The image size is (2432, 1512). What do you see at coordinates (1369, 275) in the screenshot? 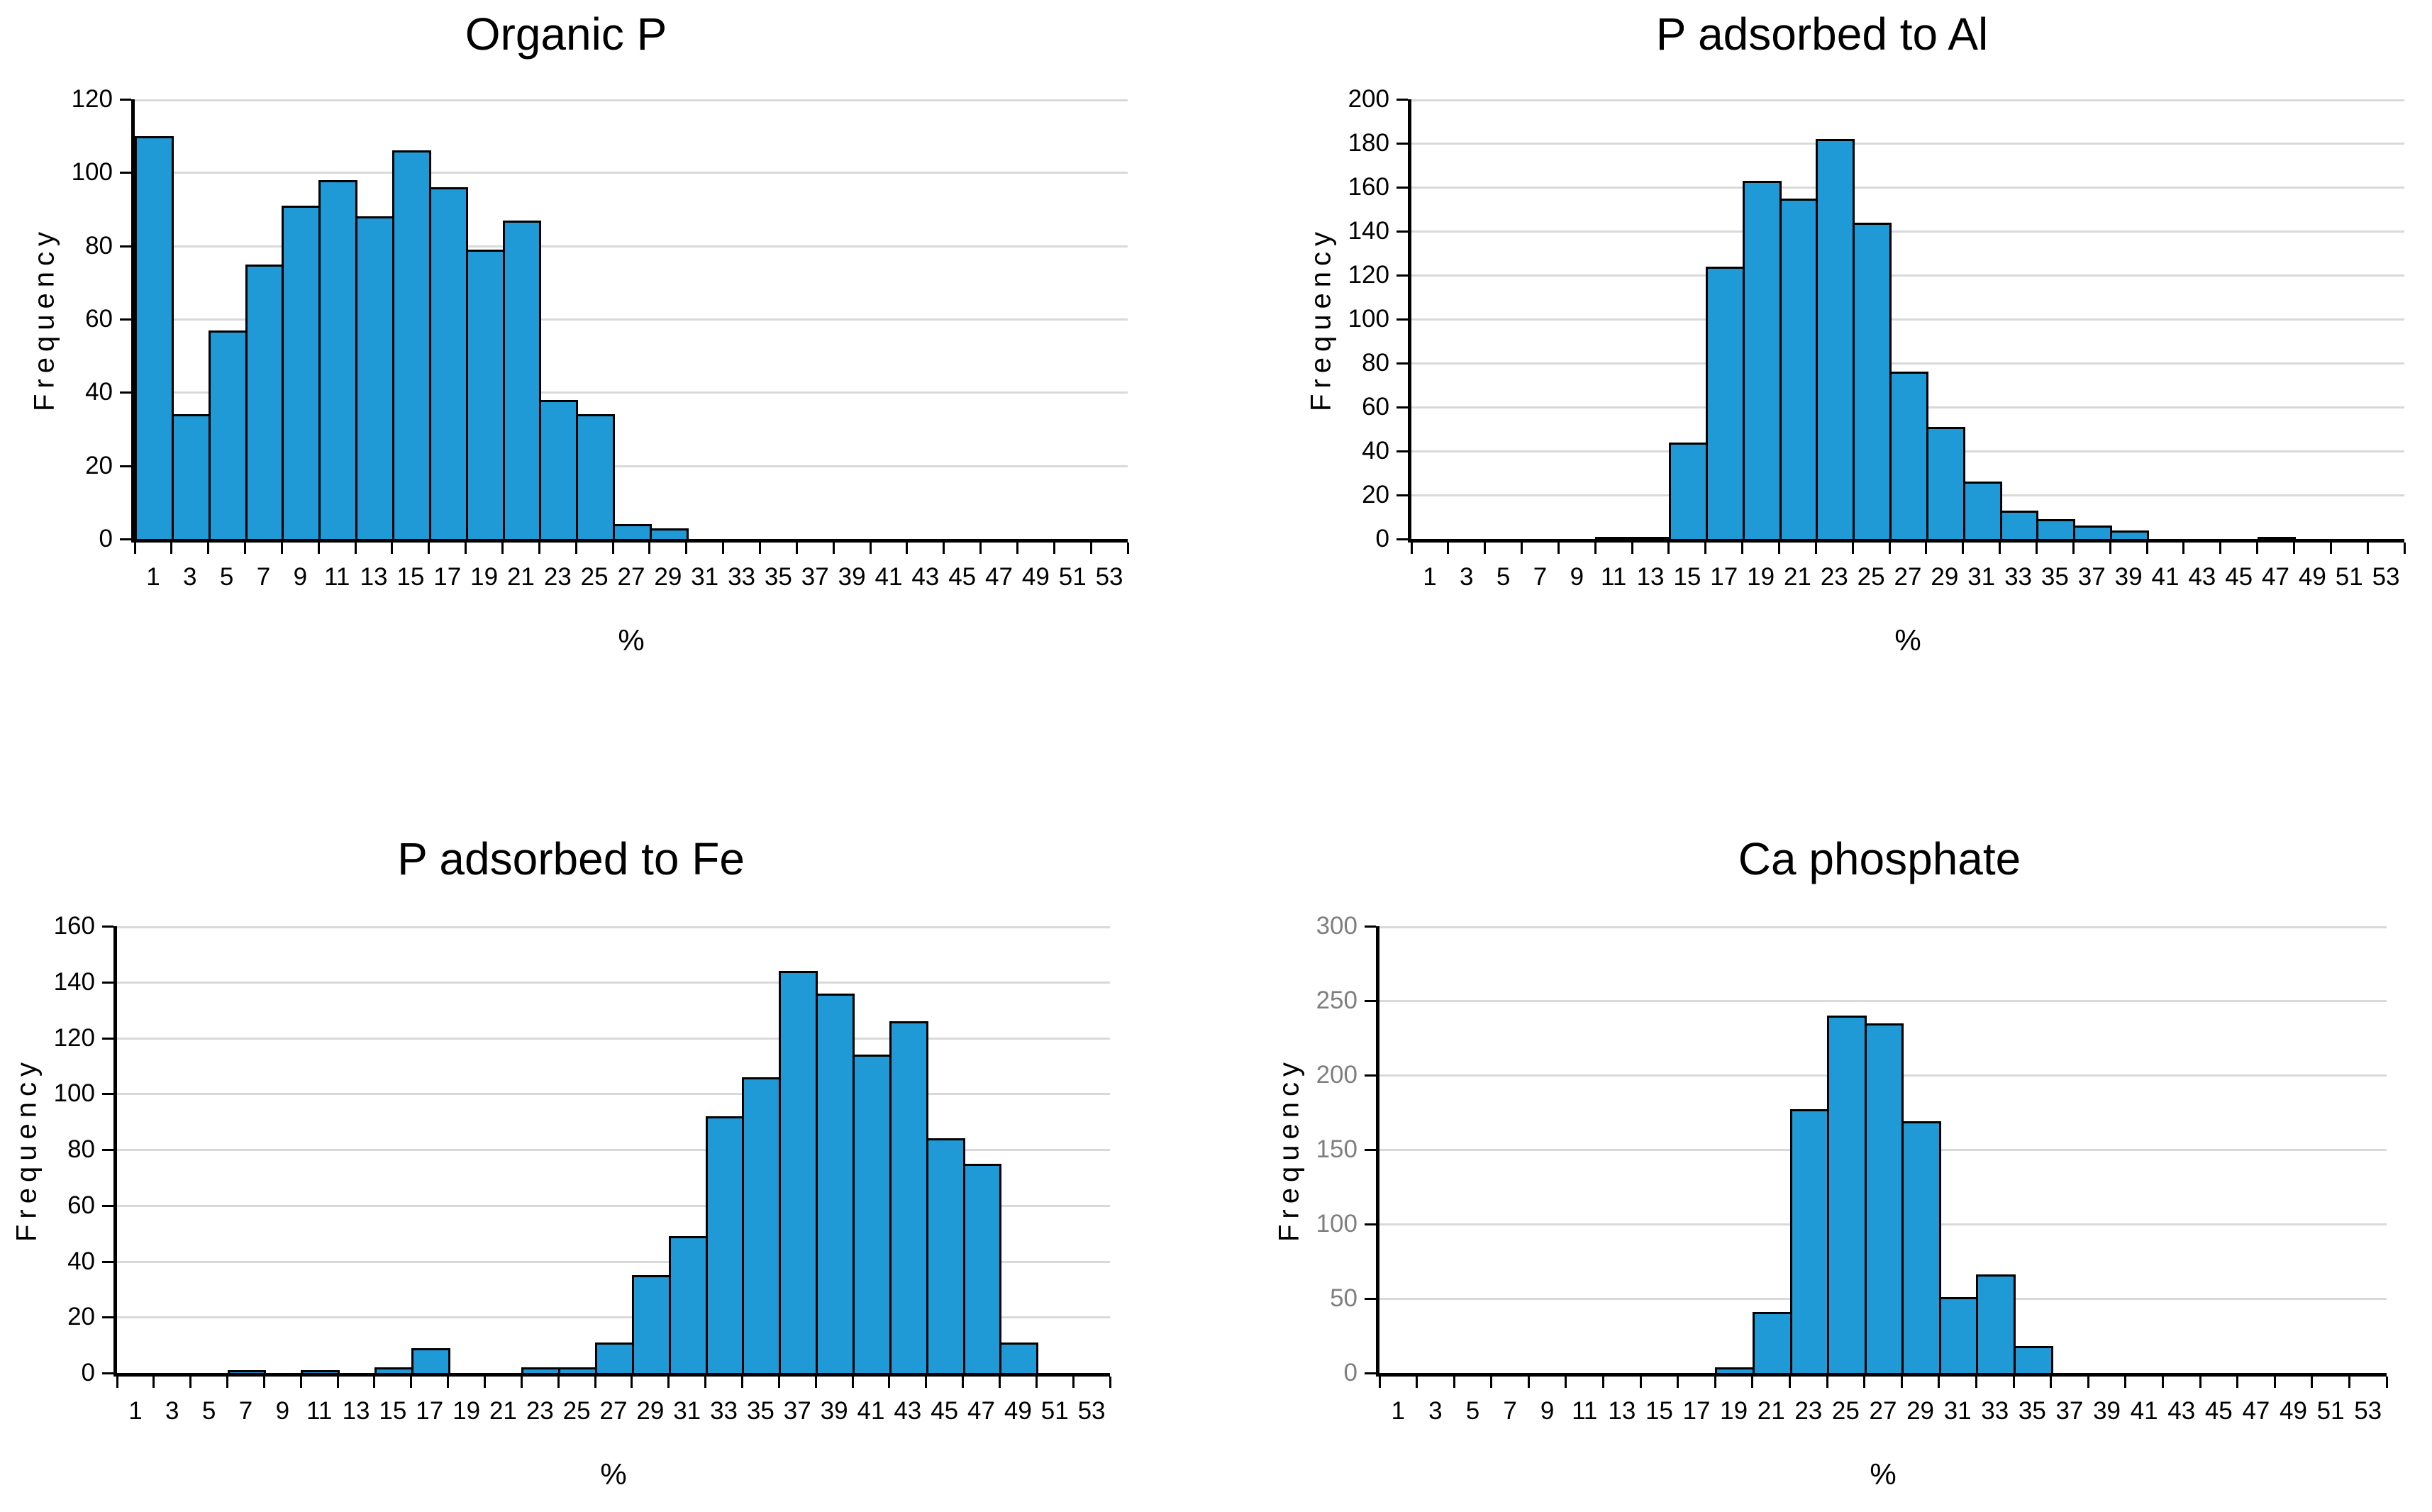
I see `y-tick-label: 120` at bounding box center [1369, 275].